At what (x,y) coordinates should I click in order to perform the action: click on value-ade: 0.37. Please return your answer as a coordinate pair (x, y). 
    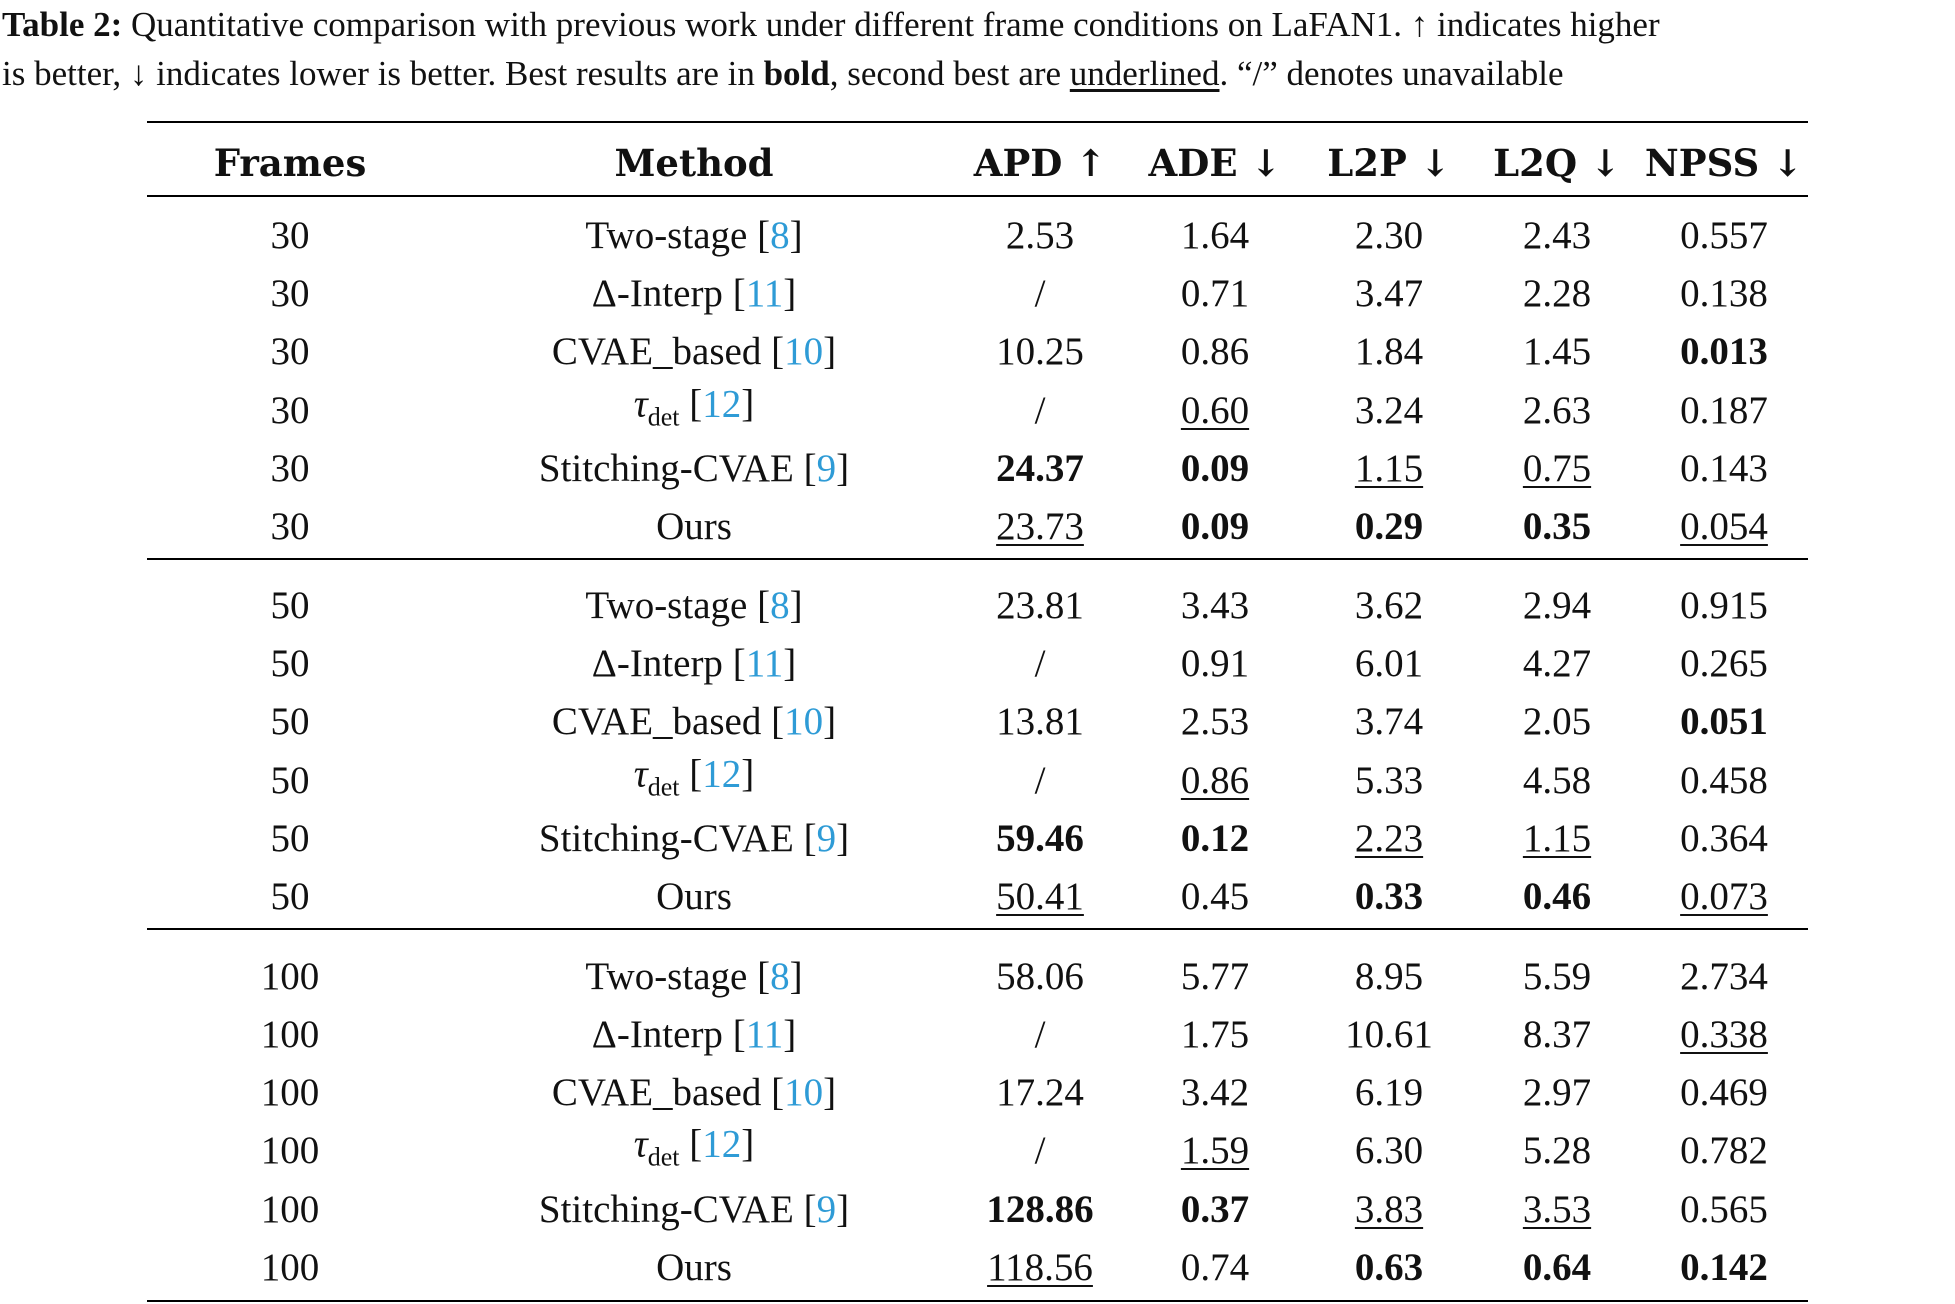
    Looking at the image, I should click on (1215, 1209).